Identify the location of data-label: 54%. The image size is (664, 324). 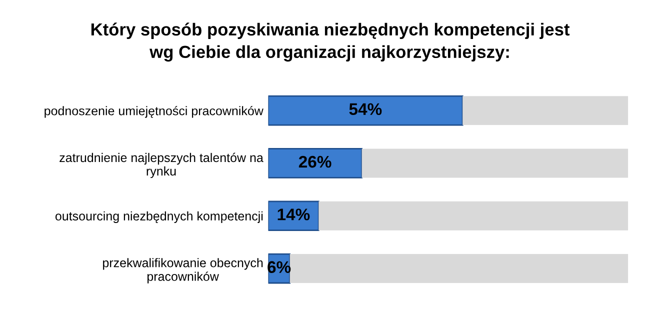
(365, 109).